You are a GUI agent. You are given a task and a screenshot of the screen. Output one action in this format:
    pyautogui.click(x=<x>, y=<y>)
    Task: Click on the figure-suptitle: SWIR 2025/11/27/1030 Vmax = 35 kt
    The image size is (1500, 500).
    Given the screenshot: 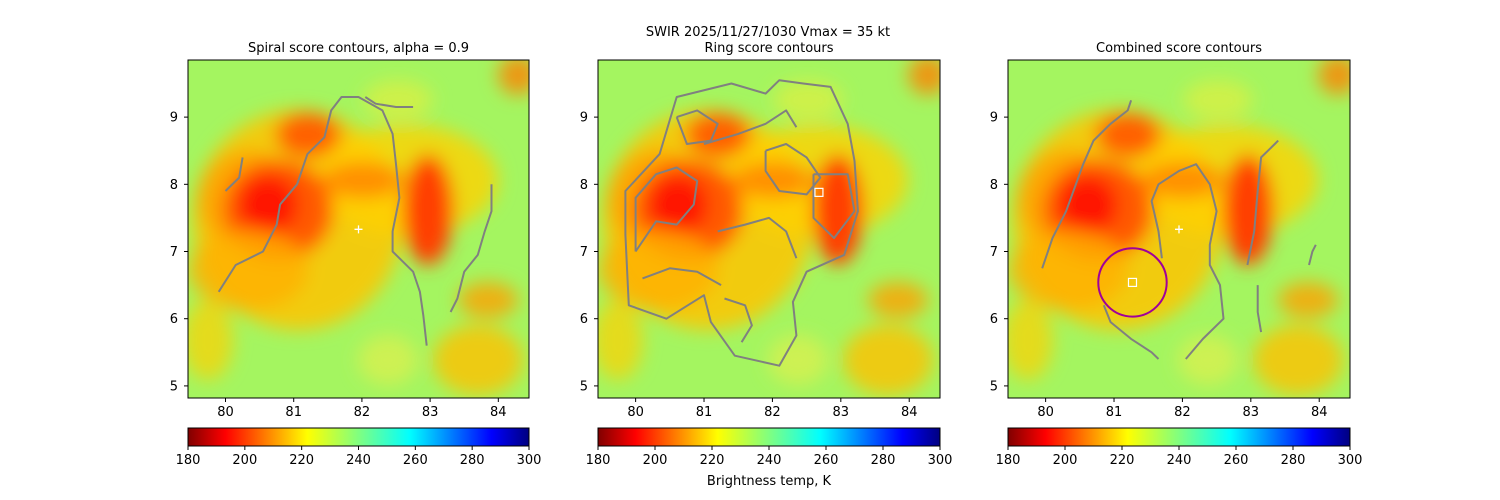 What is the action you would take?
    pyautogui.click(x=768, y=32)
    